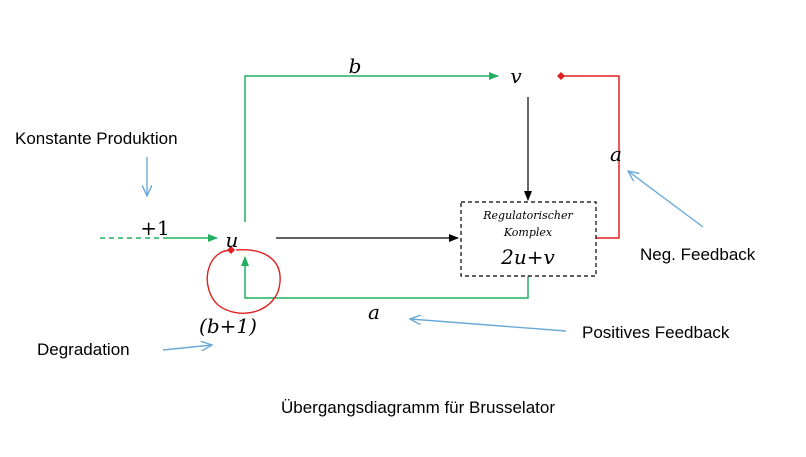  What do you see at coordinates (698, 254) in the screenshot?
I see `annotation-neg-feedback: Neg. Feedback` at bounding box center [698, 254].